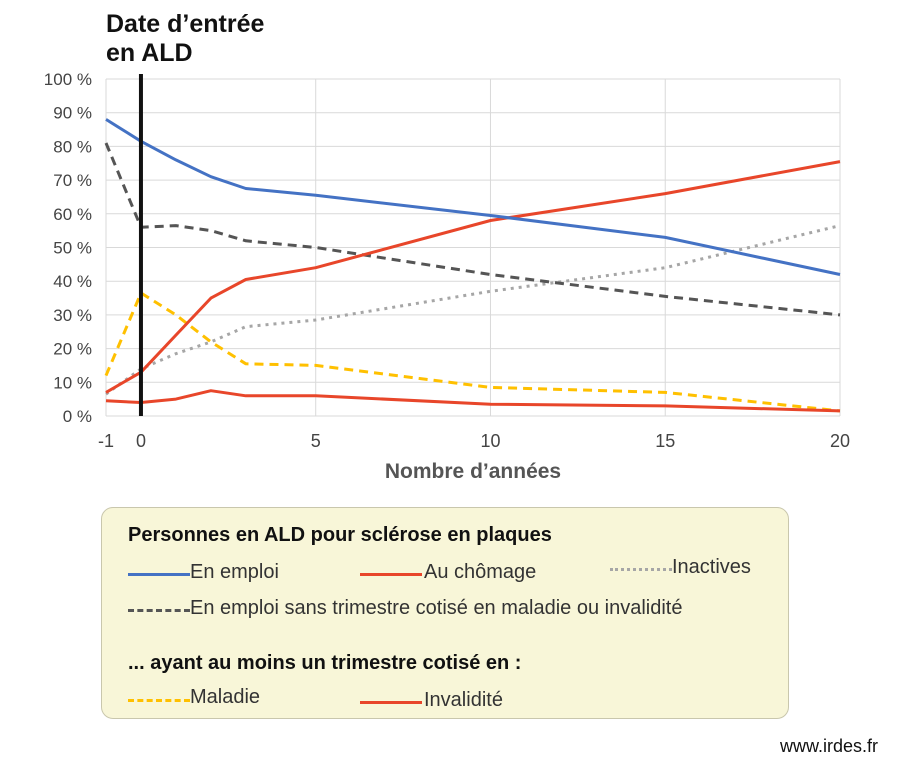  What do you see at coordinates (72, 281) in the screenshot?
I see `y-tick-label: 40 %` at bounding box center [72, 281].